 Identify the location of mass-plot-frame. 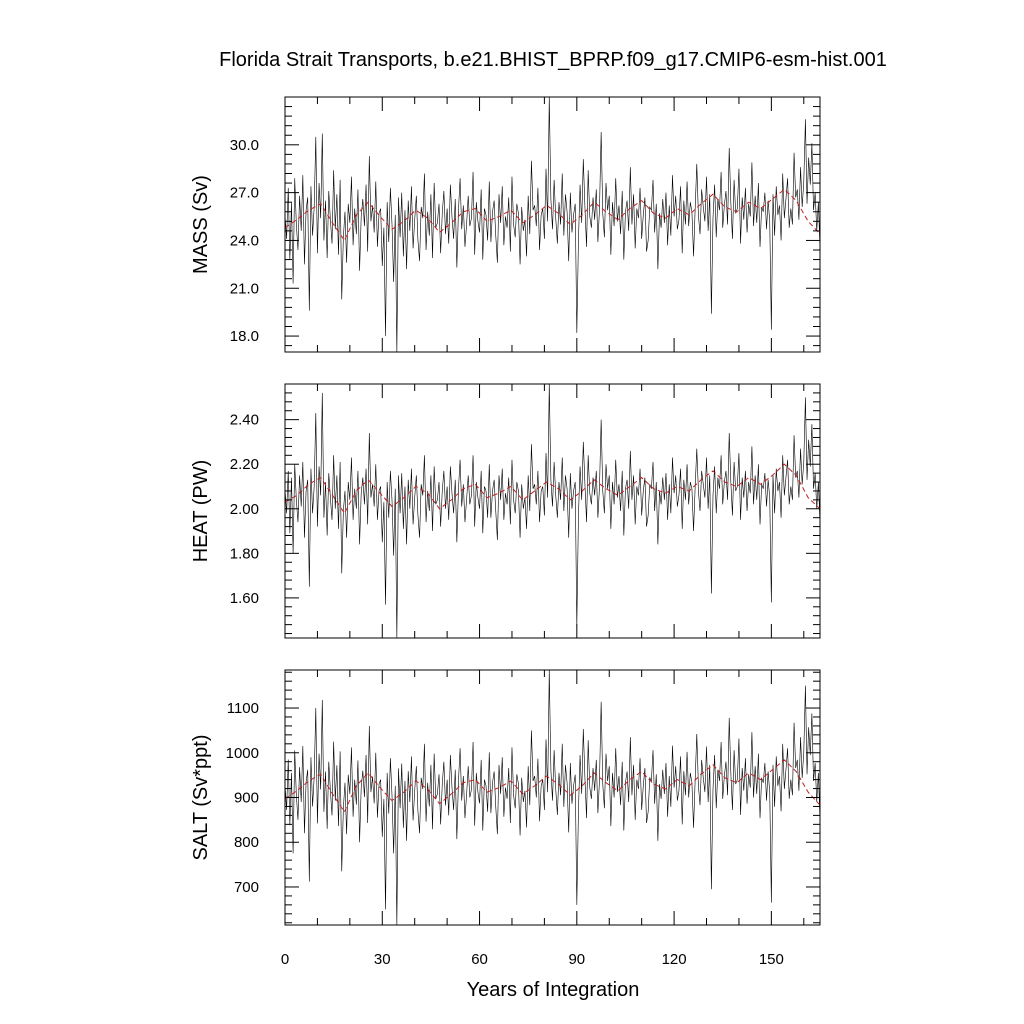
(552, 224).